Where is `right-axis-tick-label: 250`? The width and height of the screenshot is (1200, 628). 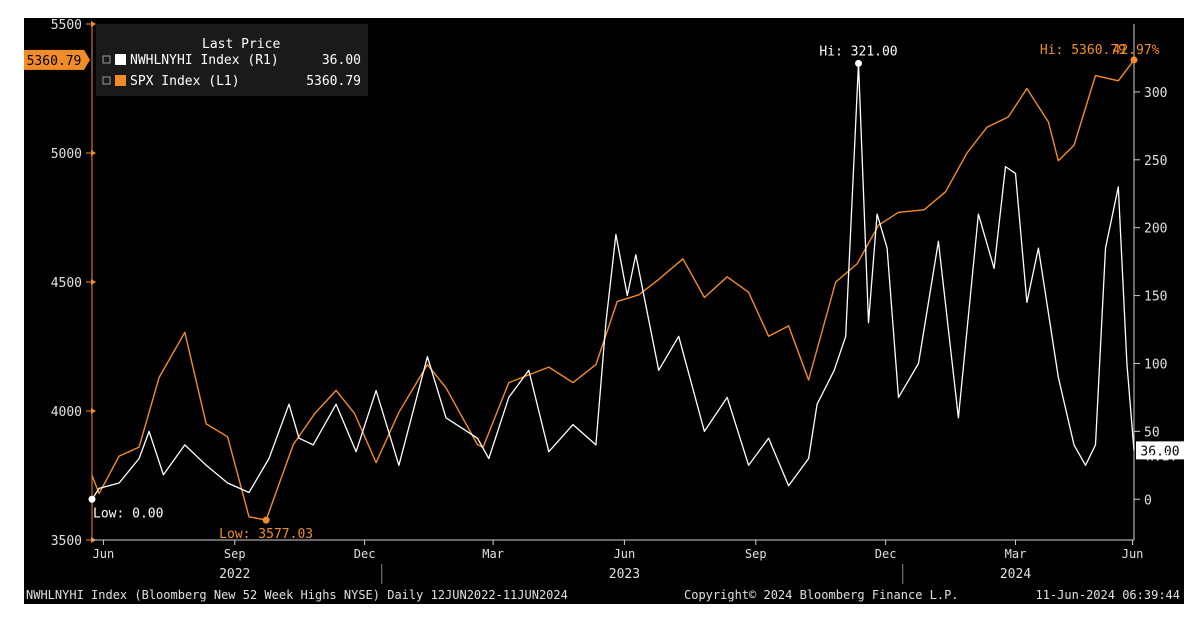 right-axis-tick-label: 250 is located at coordinates (1155, 161).